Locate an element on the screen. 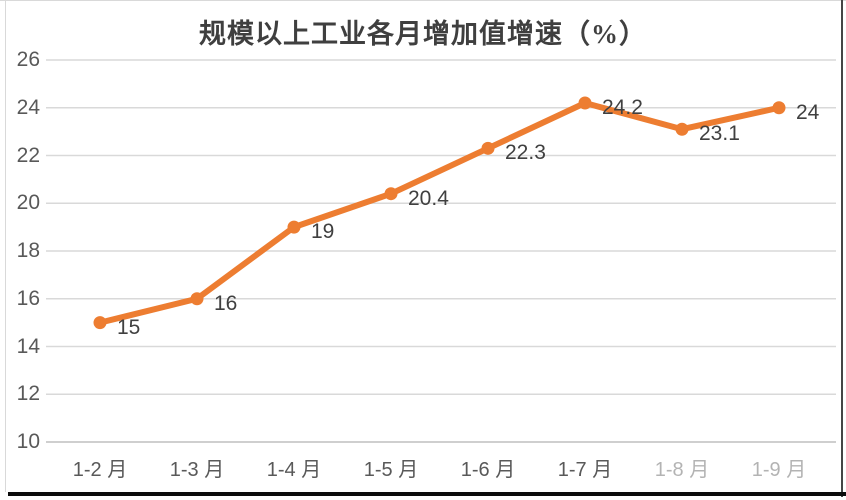 The width and height of the screenshot is (846, 500). x-tick-label: 1-4 月 is located at coordinates (294, 470).